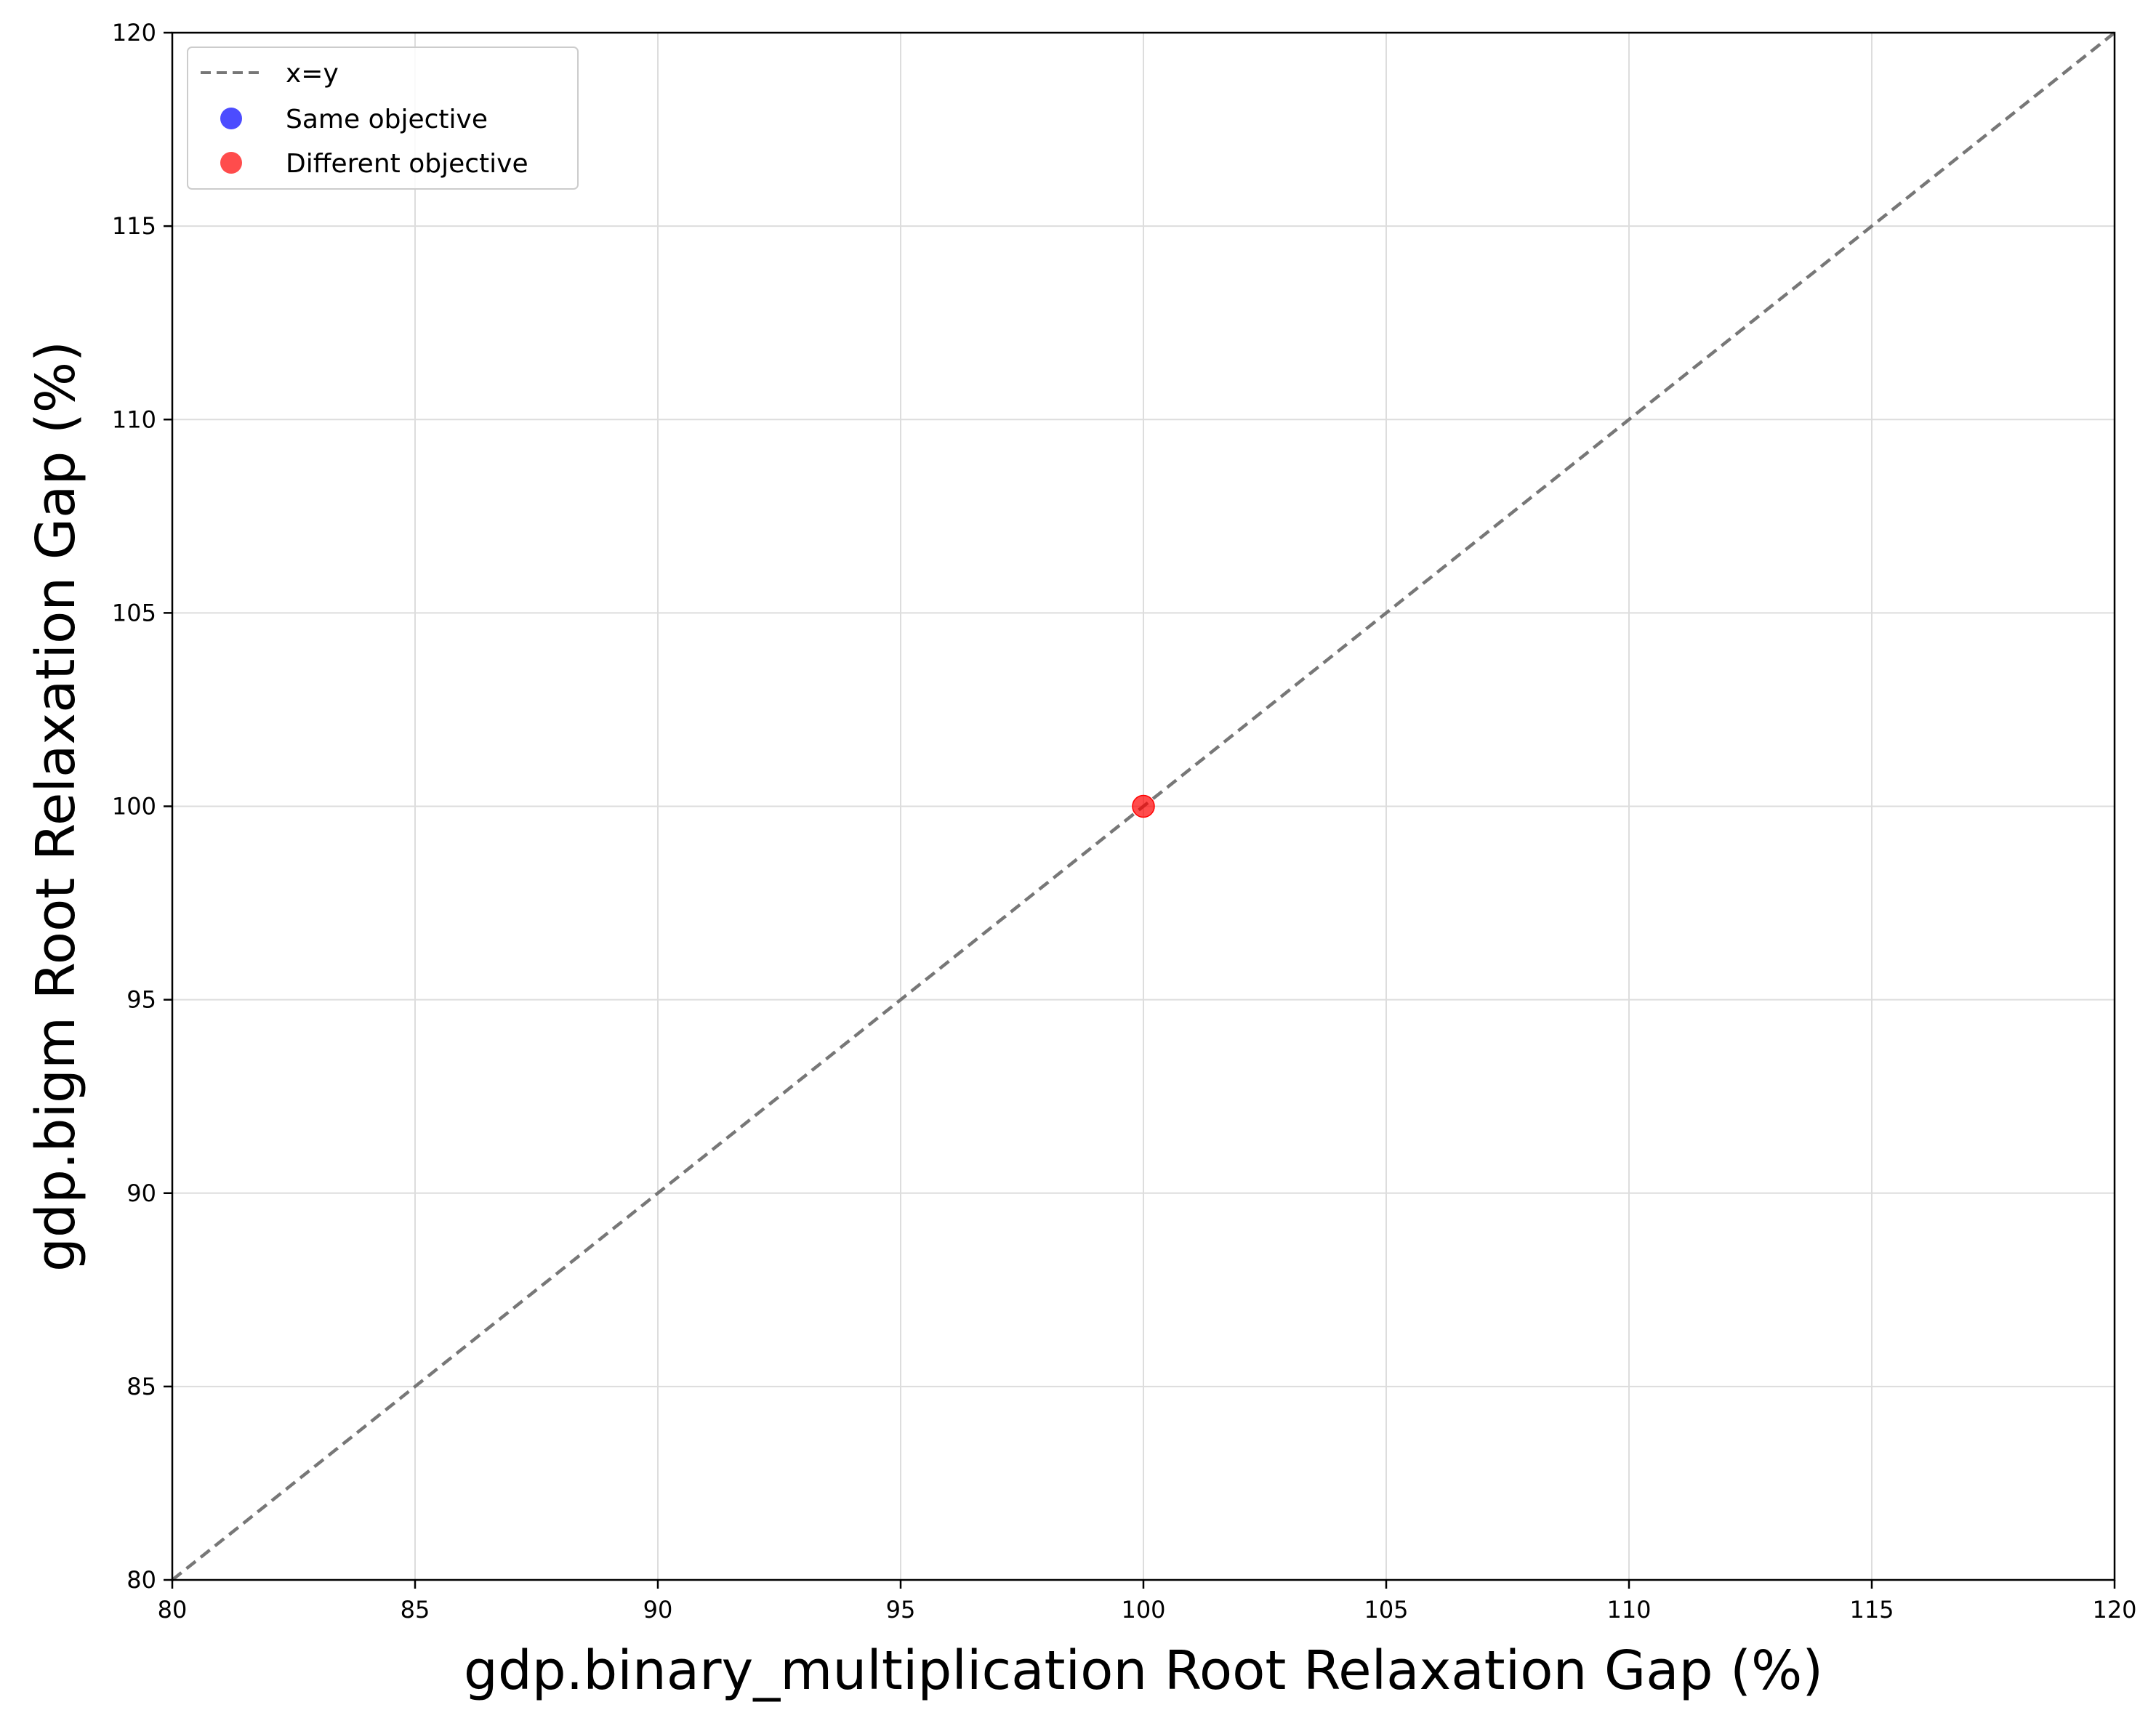 This screenshot has height=1718, width=2156. I want to click on x-tick-label: 105, so click(1386, 1610).